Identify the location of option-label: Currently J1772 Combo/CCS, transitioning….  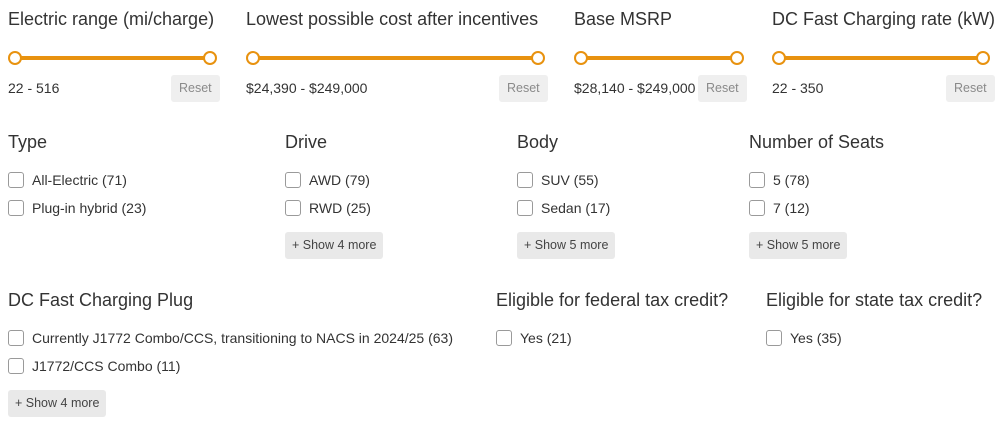
(242, 338).